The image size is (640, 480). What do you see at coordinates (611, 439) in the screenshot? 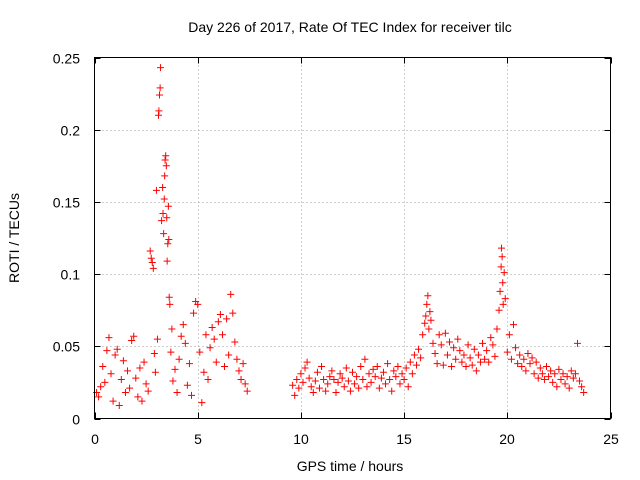
I see `x-tick-label: 25` at bounding box center [611, 439].